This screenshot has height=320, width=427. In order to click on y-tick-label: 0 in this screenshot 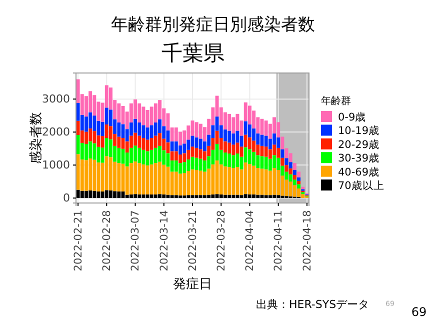, I will do `click(66, 198)`.